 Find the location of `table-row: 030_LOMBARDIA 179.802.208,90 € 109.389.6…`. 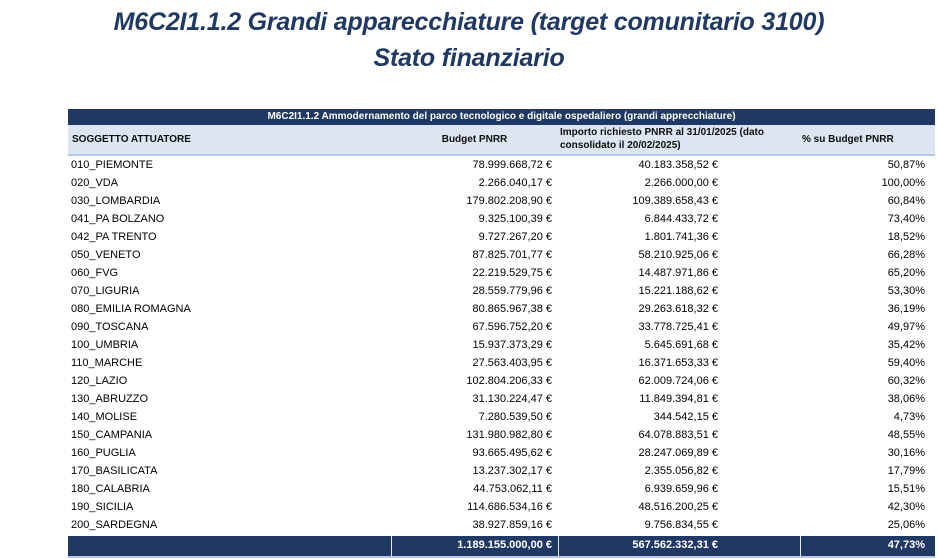

table-row: 030_LOMBARDIA 179.802.208,90 € 109.389.6… is located at coordinates (501, 201).